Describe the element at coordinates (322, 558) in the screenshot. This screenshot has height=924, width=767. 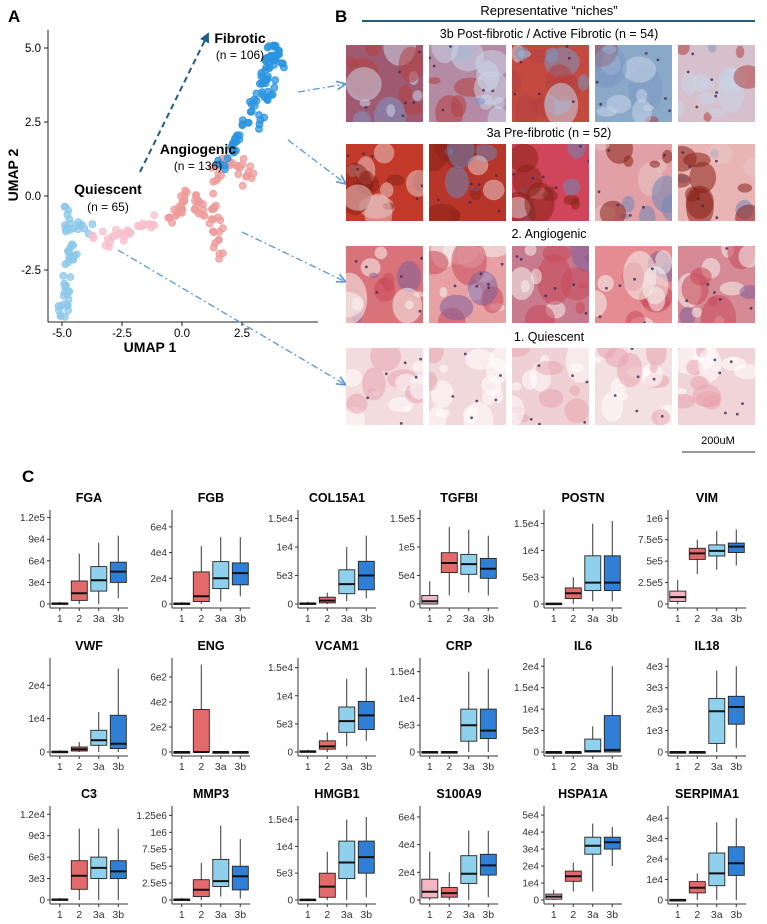
I see `boxplot-col15a1: COL15A1 0 5e3 1e4 1.5e4 1 2 3a 3b` at that location.